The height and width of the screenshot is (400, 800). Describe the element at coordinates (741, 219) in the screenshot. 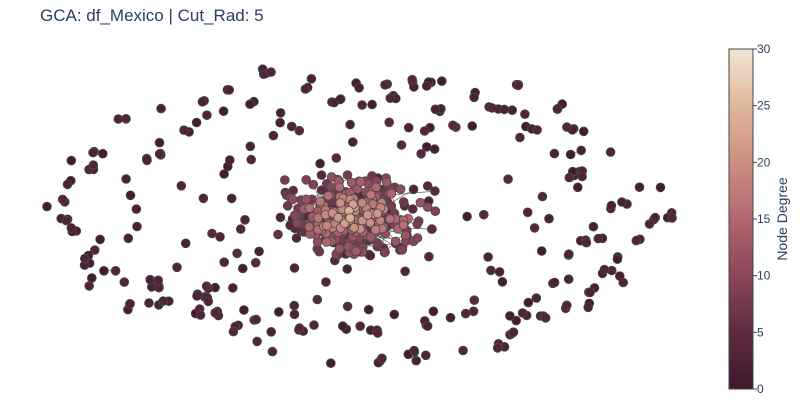

I see `colorbar-gradient` at that location.